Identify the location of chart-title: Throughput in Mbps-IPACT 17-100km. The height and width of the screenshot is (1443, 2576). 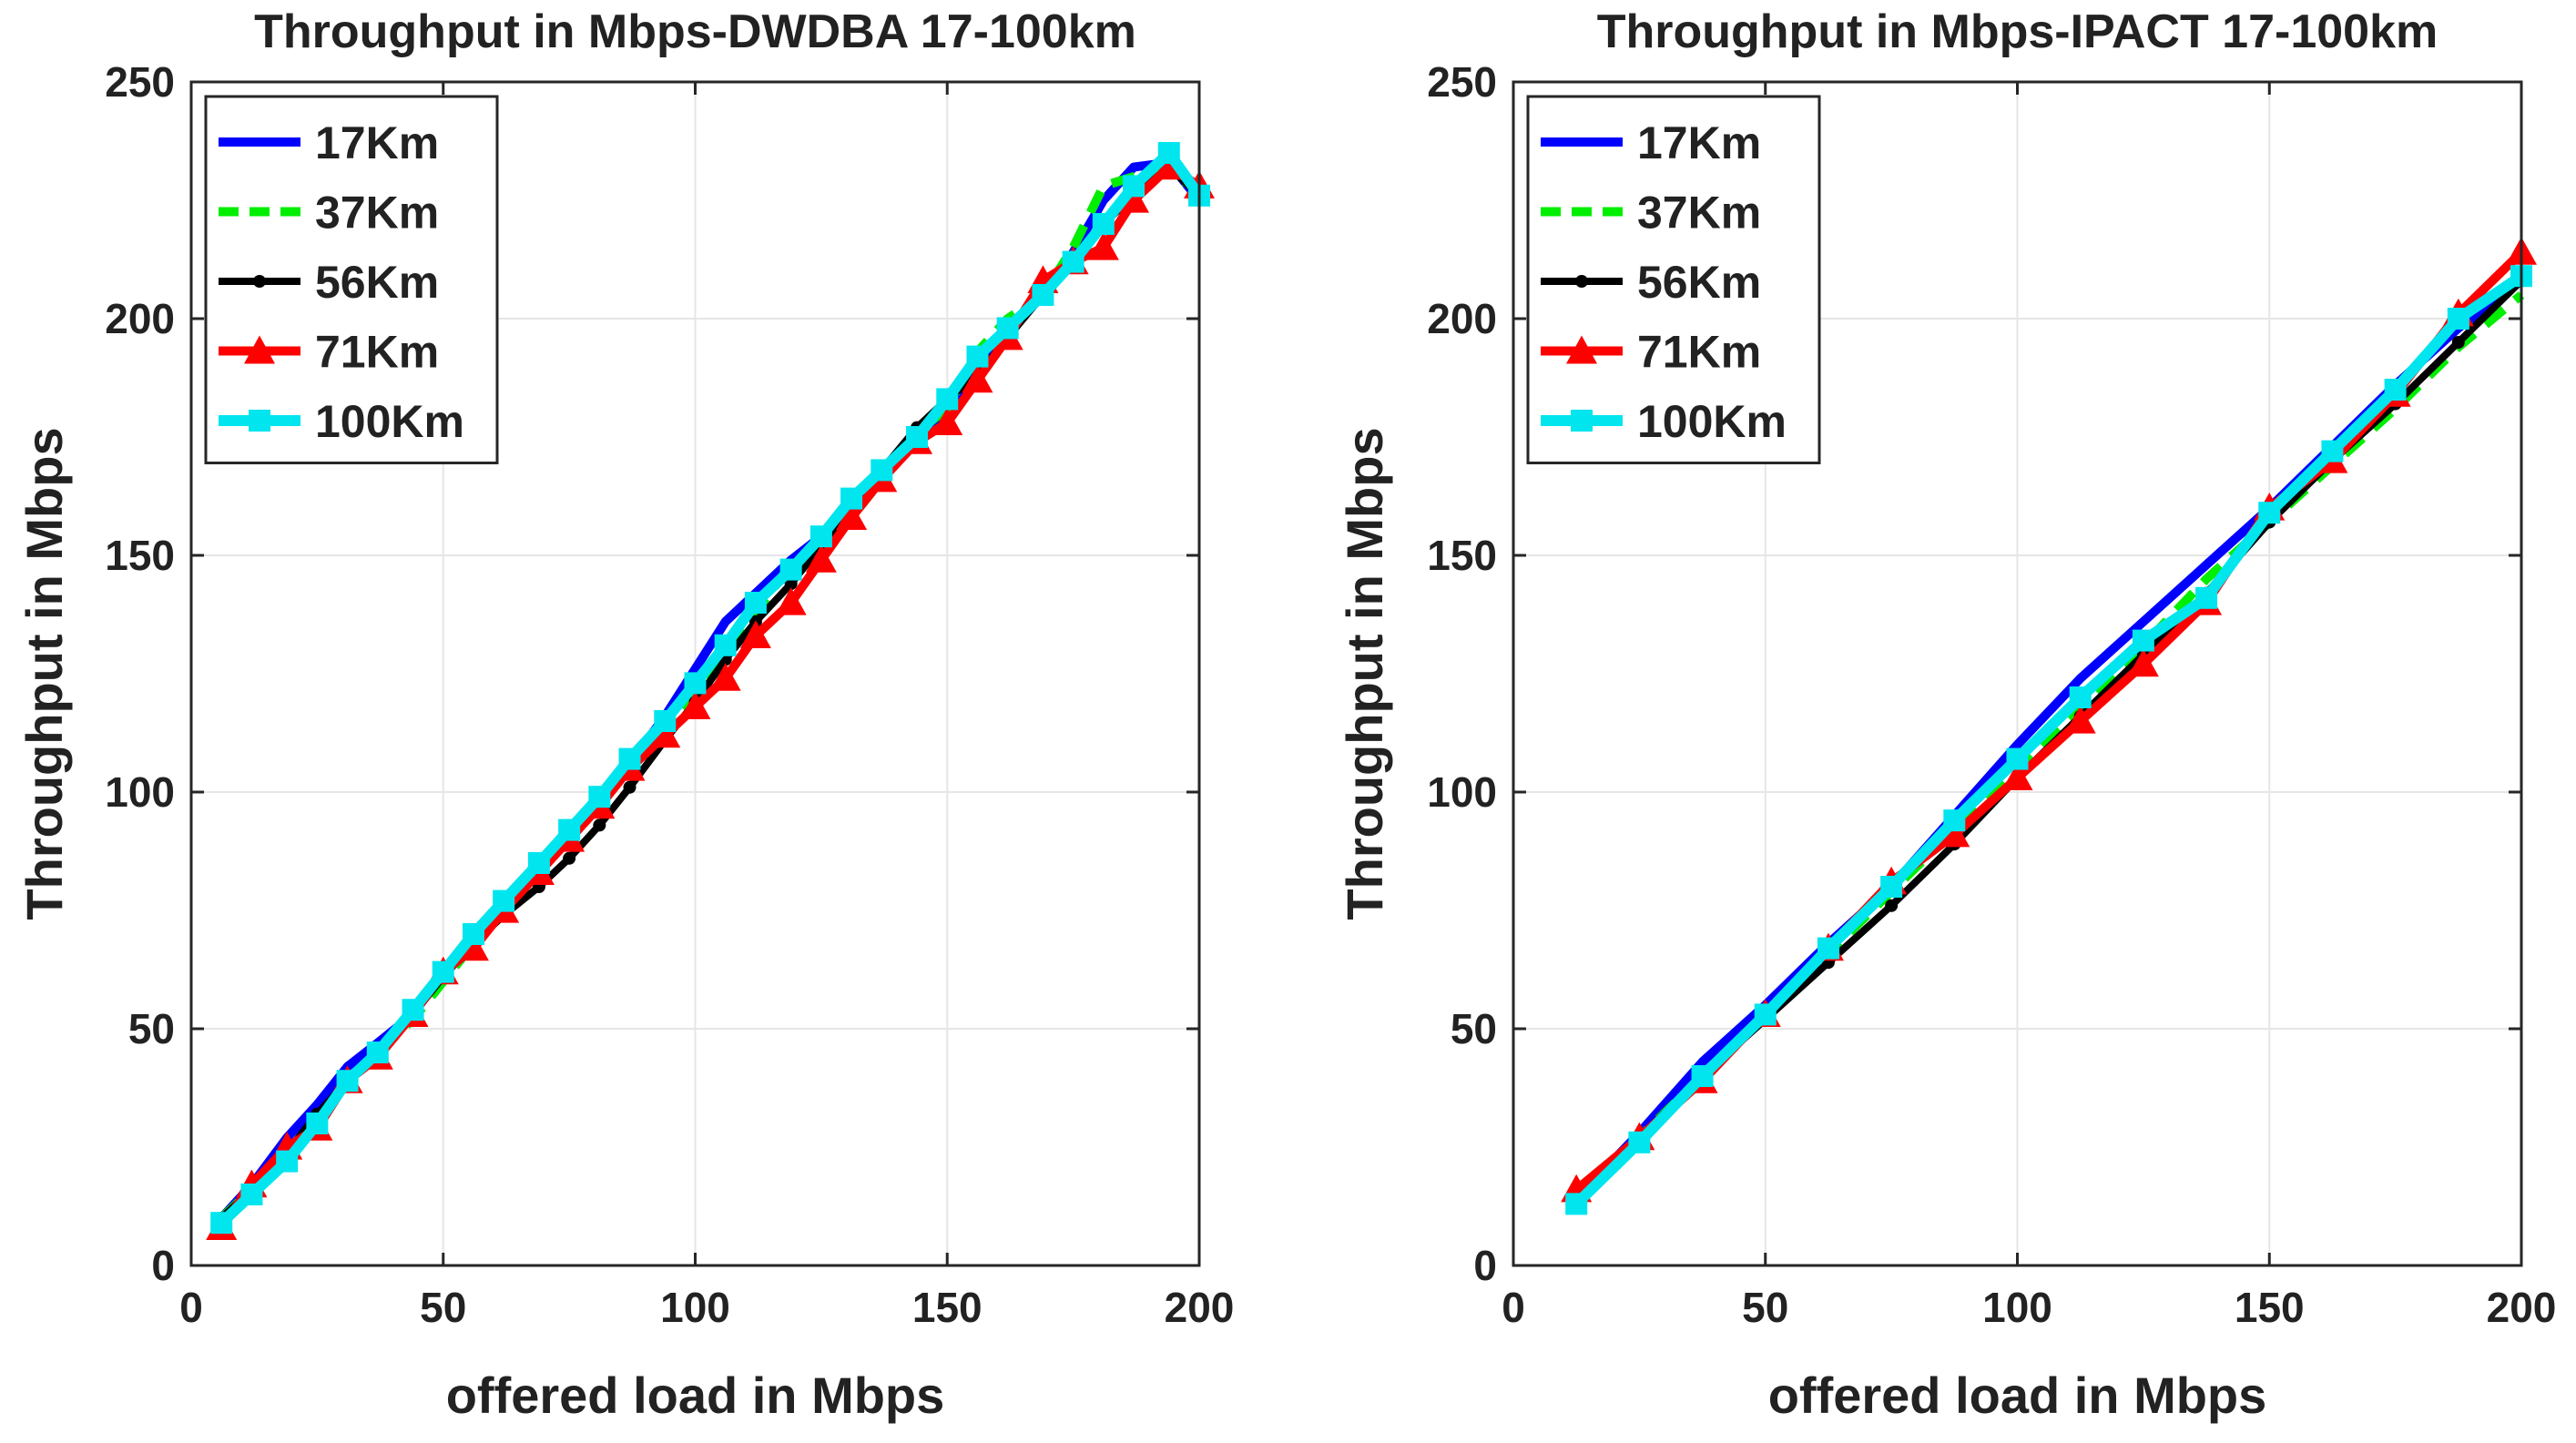
(2018, 31).